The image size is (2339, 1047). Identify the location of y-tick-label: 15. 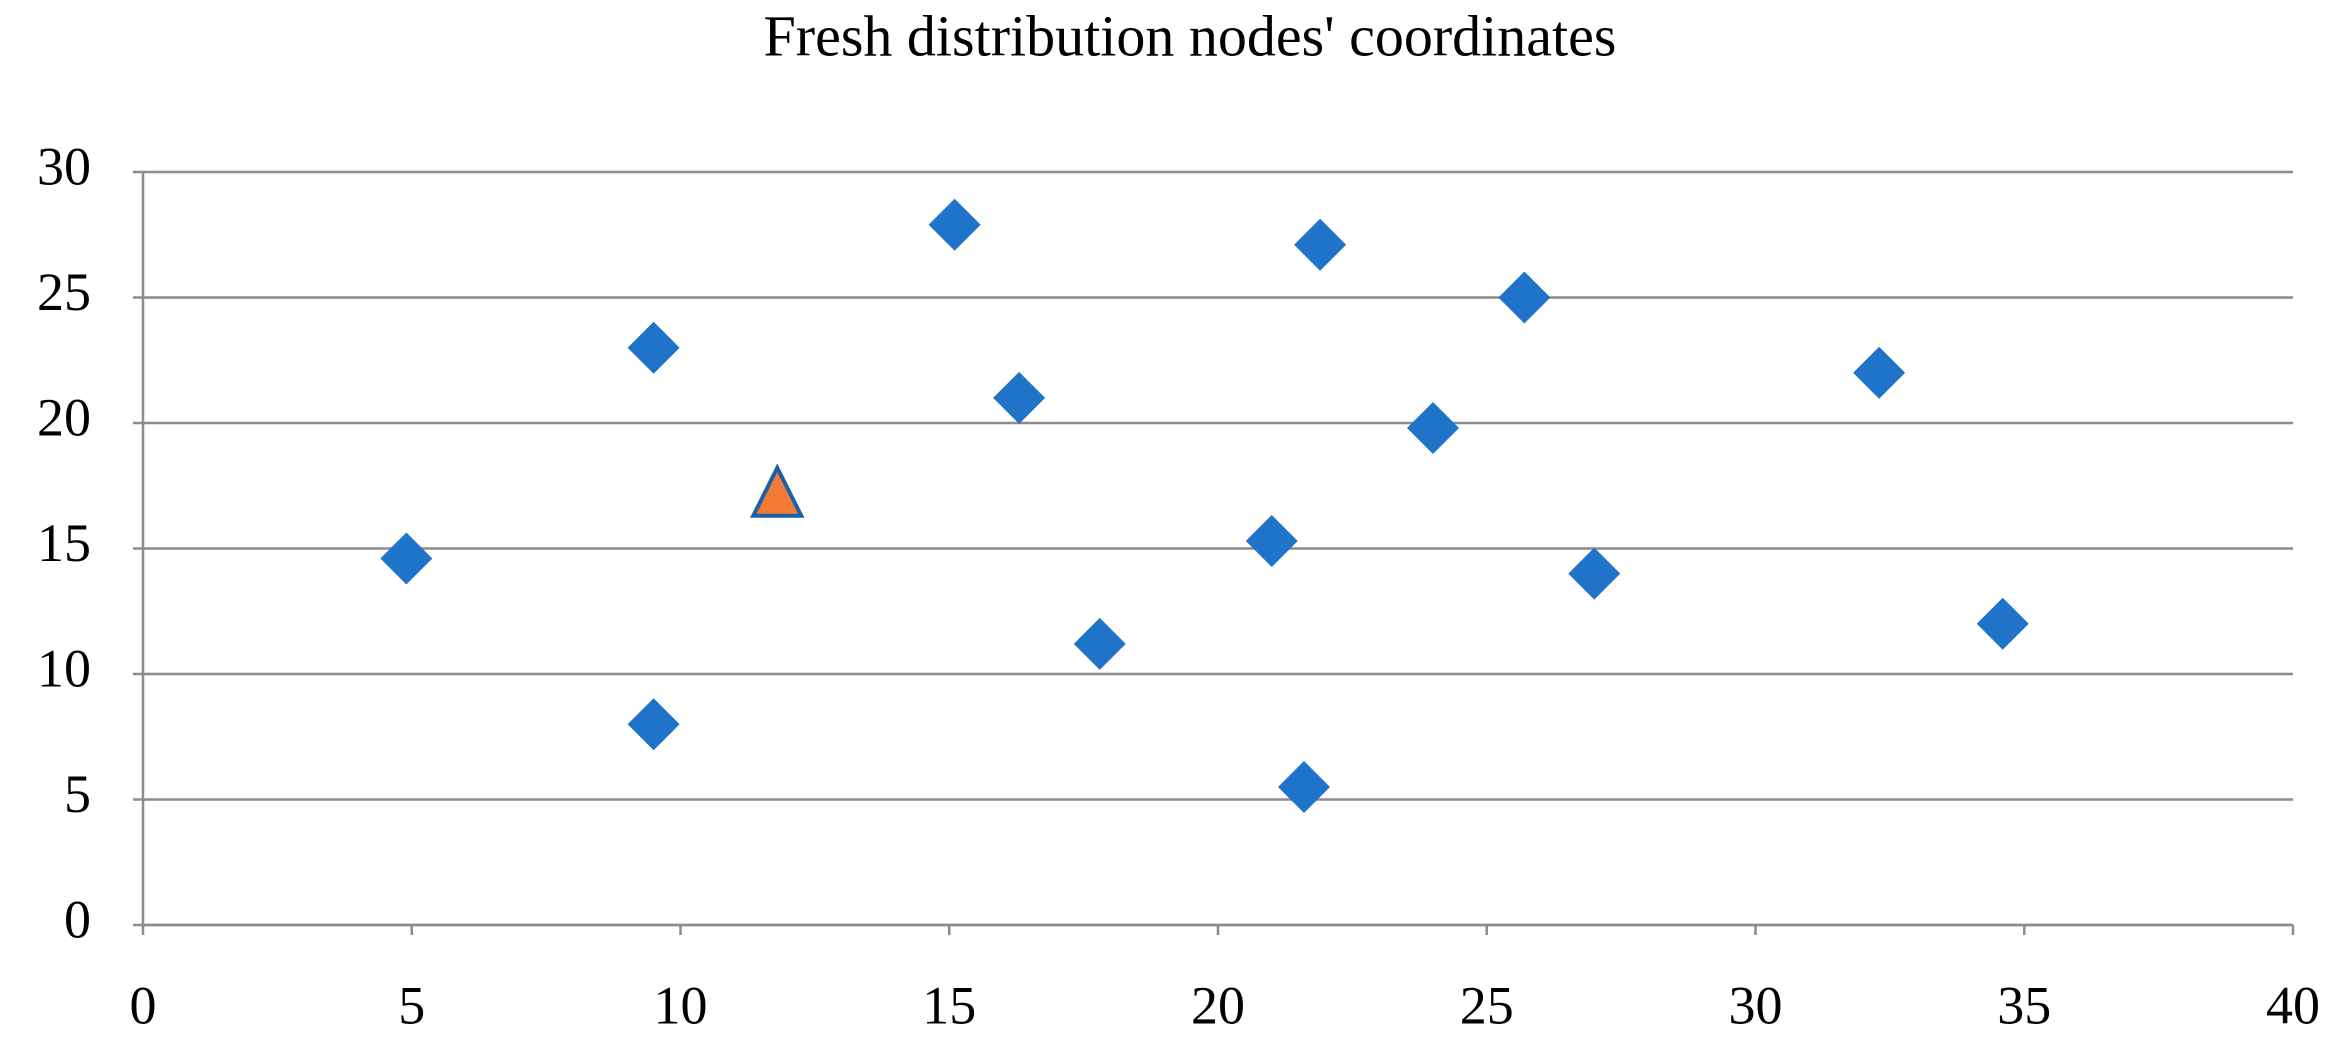
(64, 543).